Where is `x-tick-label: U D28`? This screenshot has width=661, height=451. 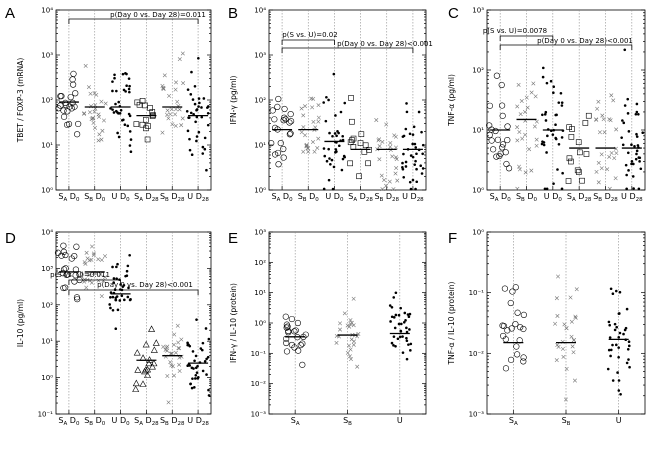
x-tick-label: U D28 is located at coordinates (198, 421).